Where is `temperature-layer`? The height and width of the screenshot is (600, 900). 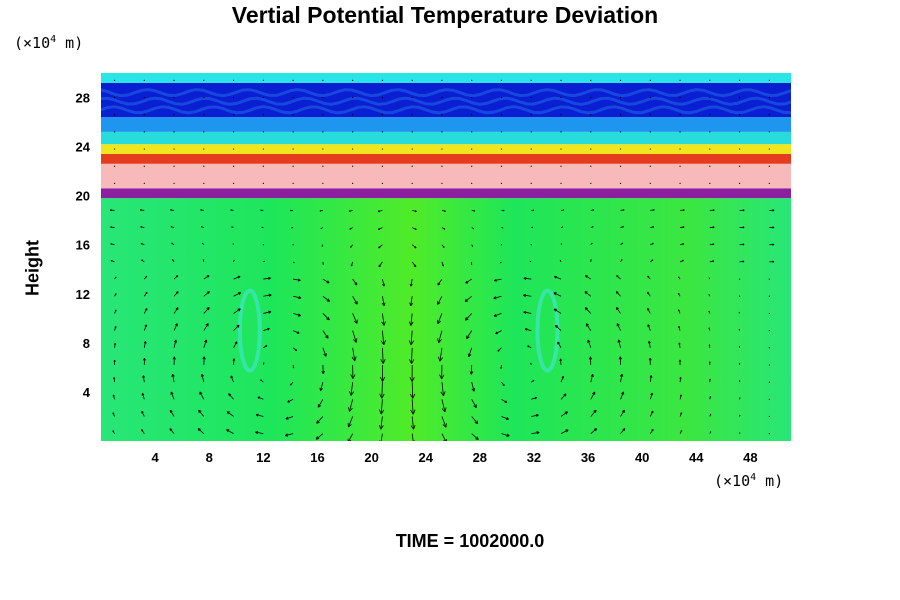
temperature-layer is located at coordinates (446, 158).